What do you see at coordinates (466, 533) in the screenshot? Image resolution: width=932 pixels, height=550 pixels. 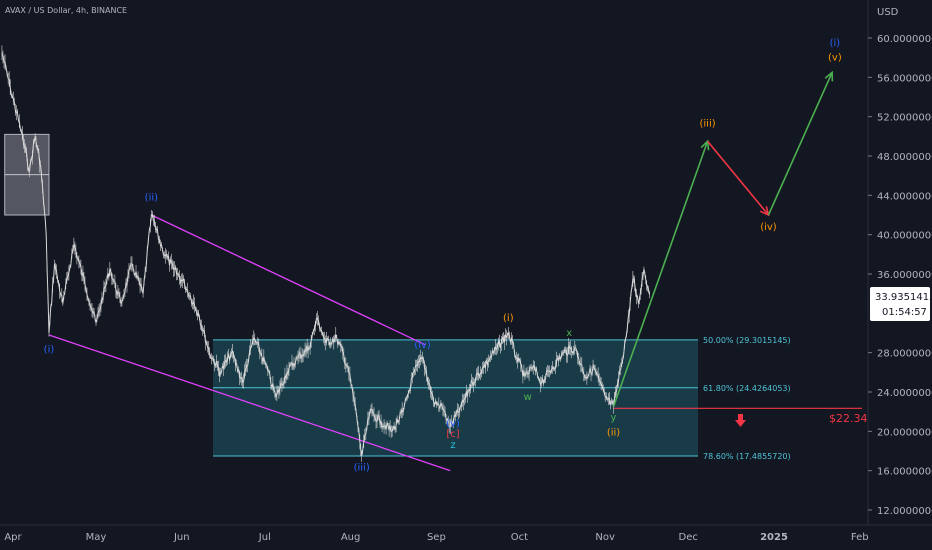 I see `time-axis: Apr May Jun Jul Aug Sep Oct Nov Dec 2025 Feb` at bounding box center [466, 533].